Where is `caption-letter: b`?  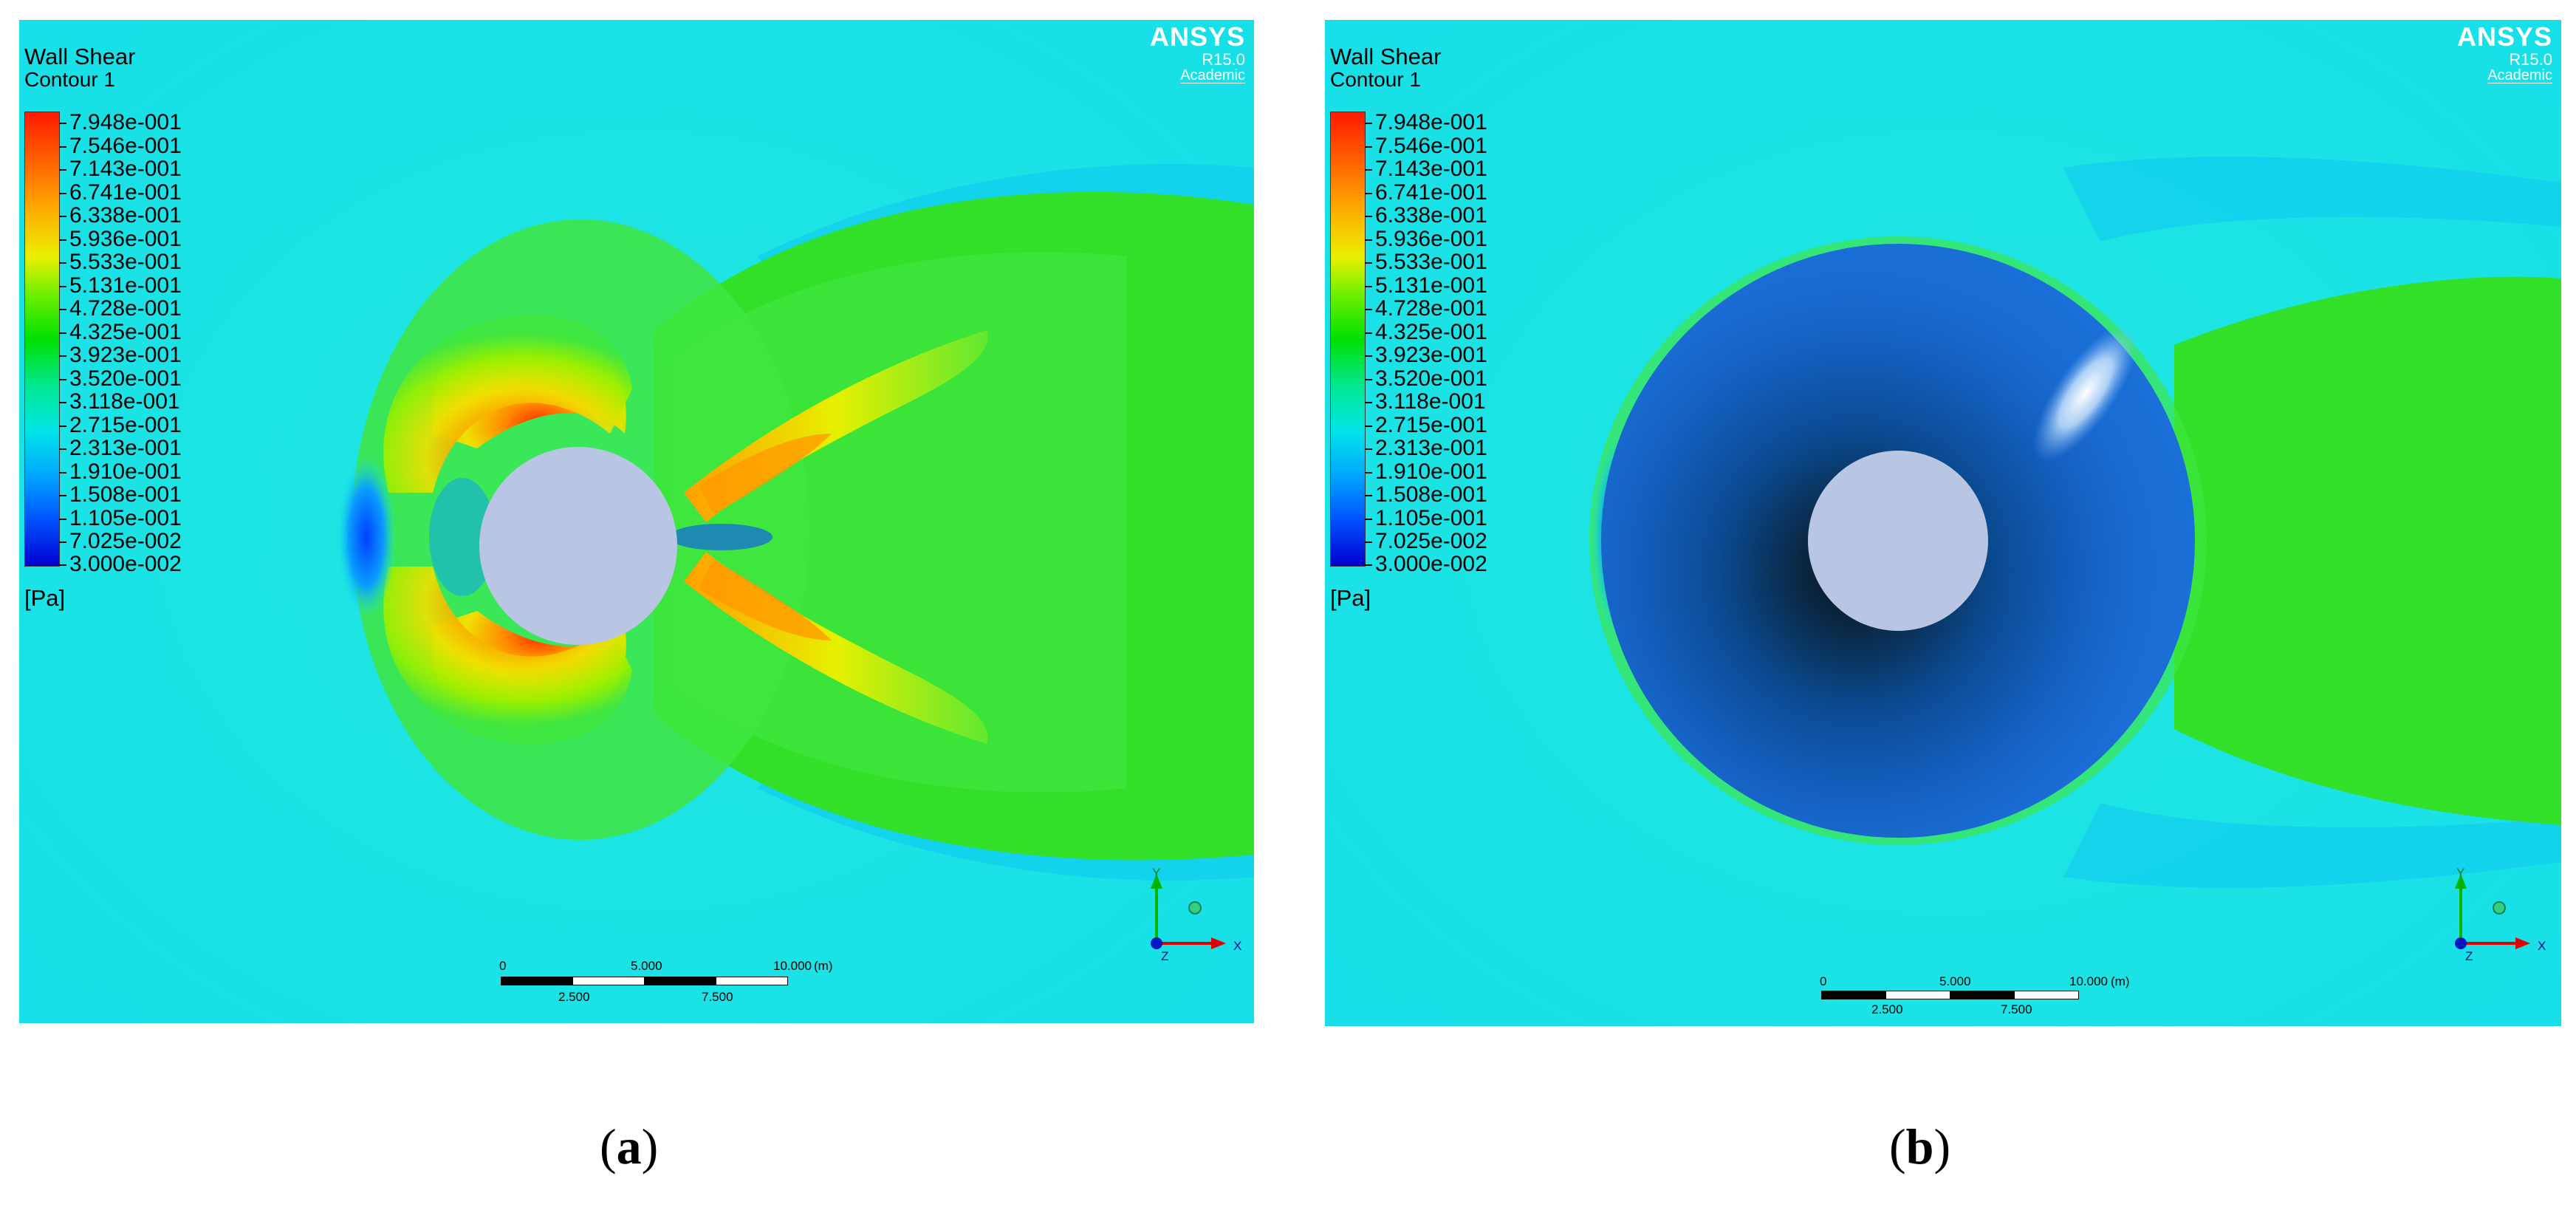 caption-letter: b is located at coordinates (1919, 1146).